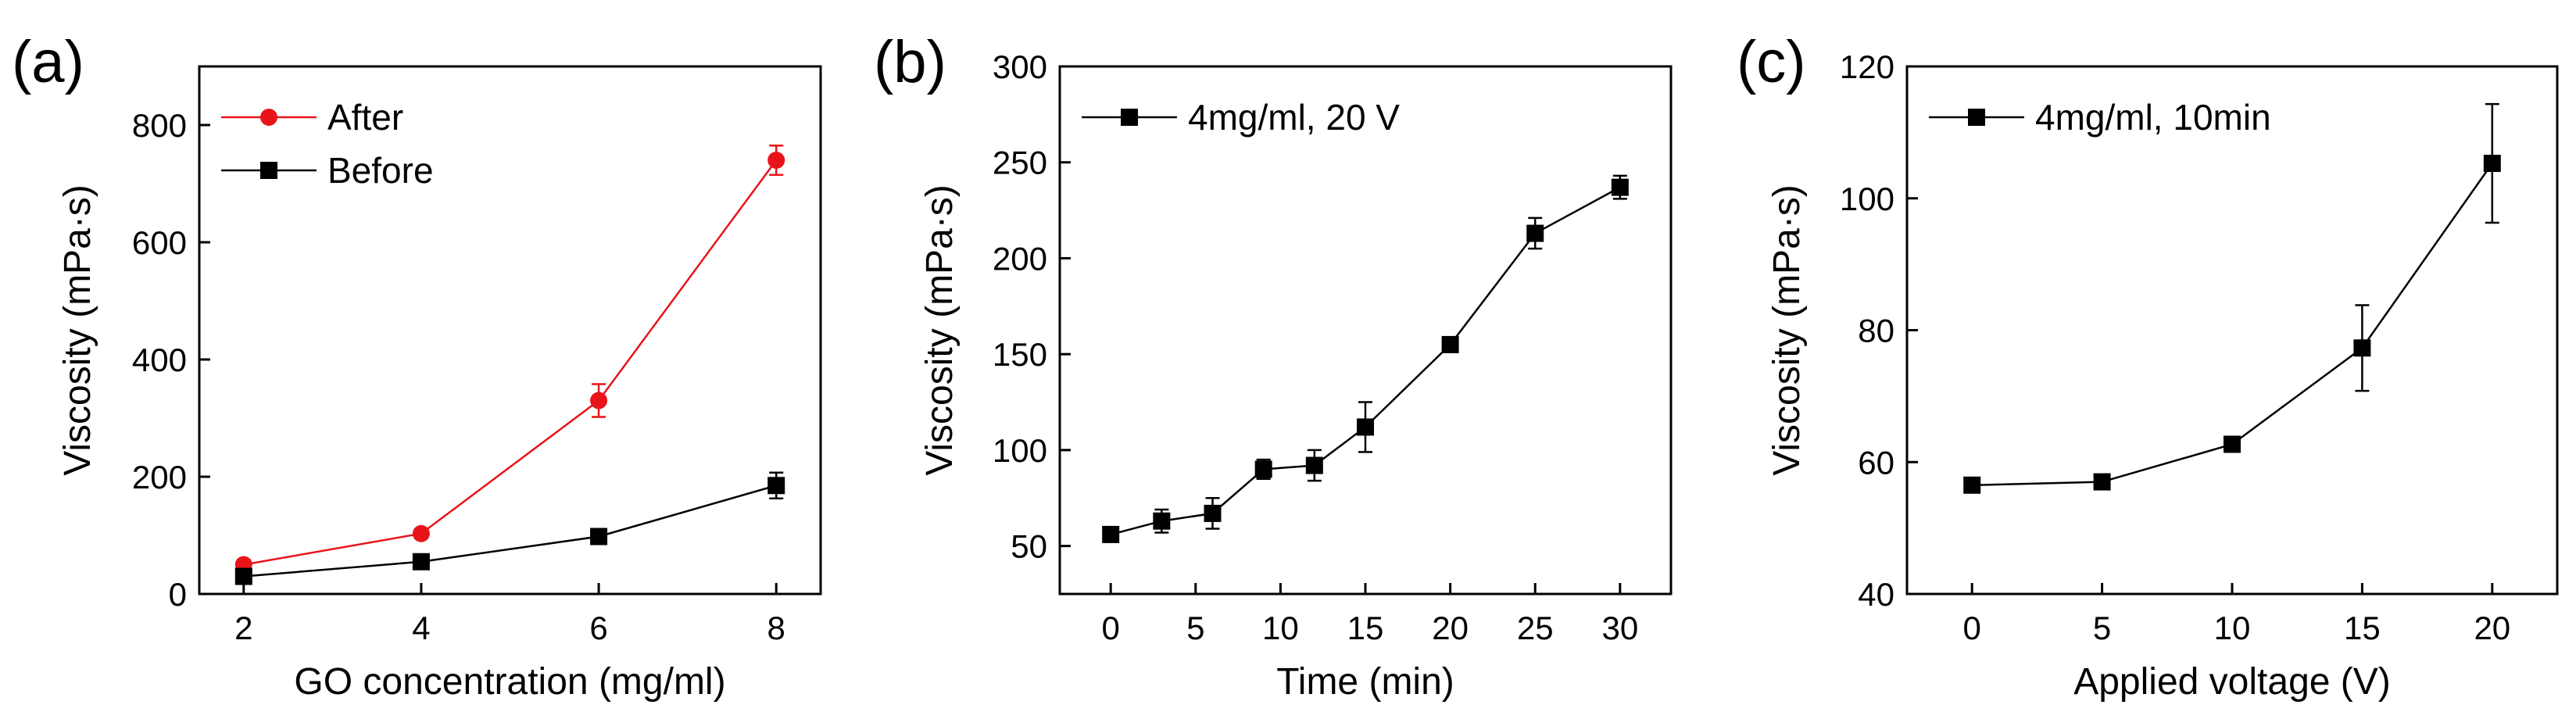 Image resolution: width=2576 pixels, height=719 pixels. What do you see at coordinates (1876, 462) in the screenshot?
I see `y-tick-label: 60` at bounding box center [1876, 462].